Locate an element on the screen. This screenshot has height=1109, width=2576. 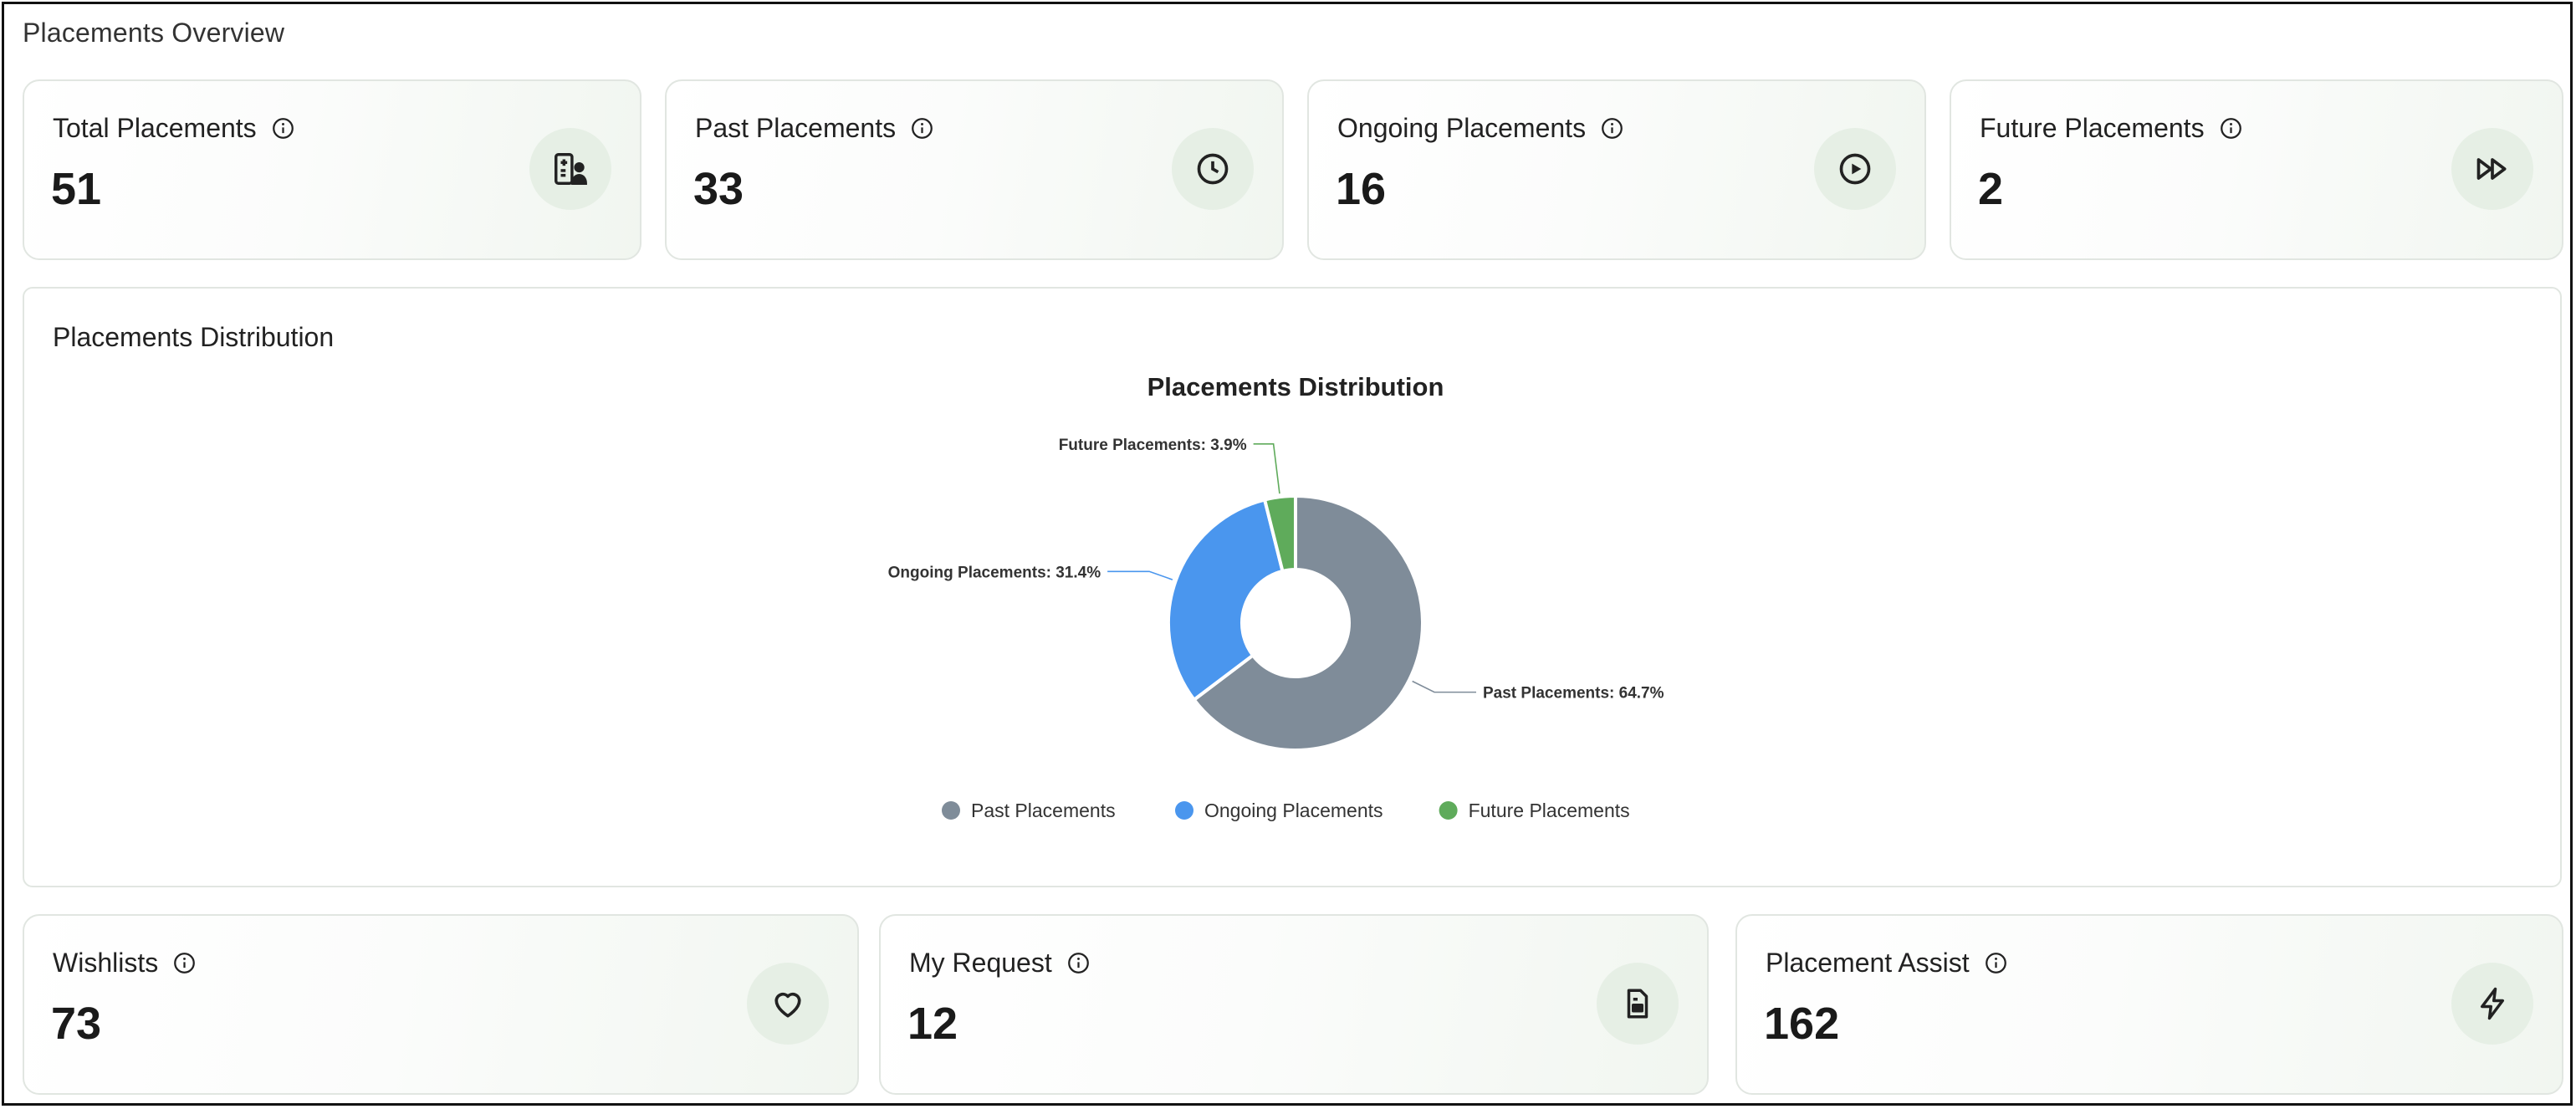
slice-label: Future Placements: 3.9% is located at coordinates (1153, 445).